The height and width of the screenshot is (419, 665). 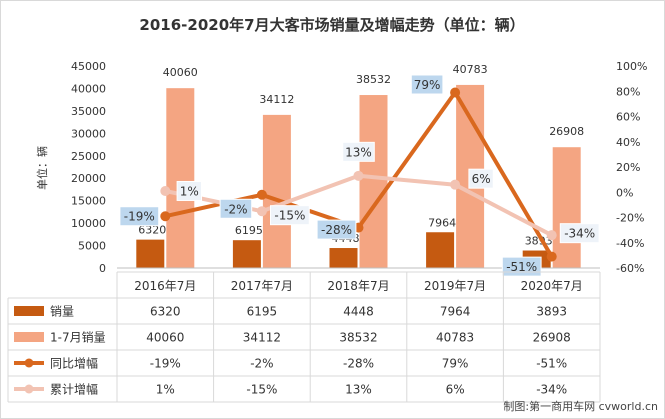 What do you see at coordinates (455, 364) in the screenshot?
I see `table-cell: 79%` at bounding box center [455, 364].